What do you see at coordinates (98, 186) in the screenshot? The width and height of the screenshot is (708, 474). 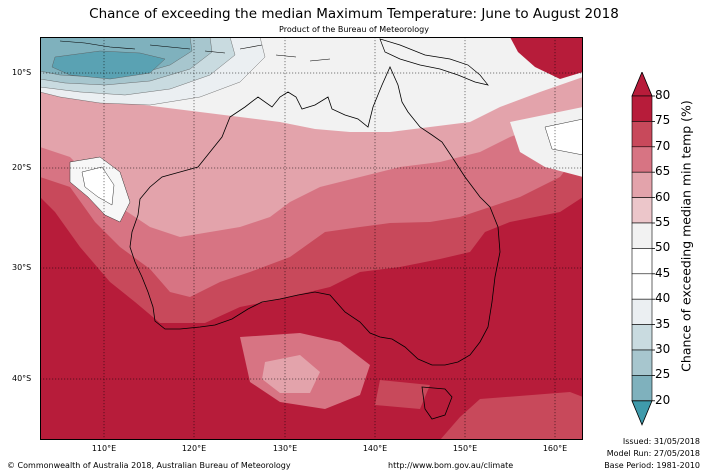 I see `band-45-50-west` at bounding box center [98, 186].